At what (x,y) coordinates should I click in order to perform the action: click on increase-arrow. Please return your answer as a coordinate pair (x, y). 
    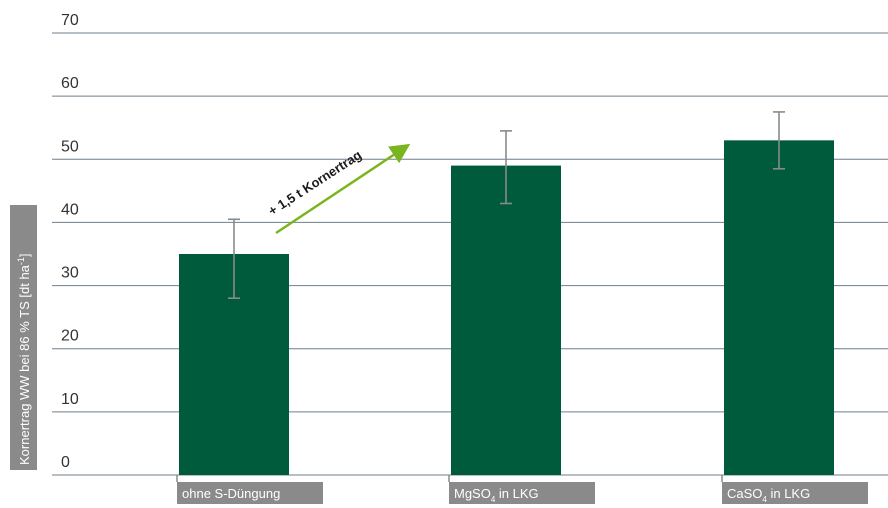
    Looking at the image, I should click on (343, 189).